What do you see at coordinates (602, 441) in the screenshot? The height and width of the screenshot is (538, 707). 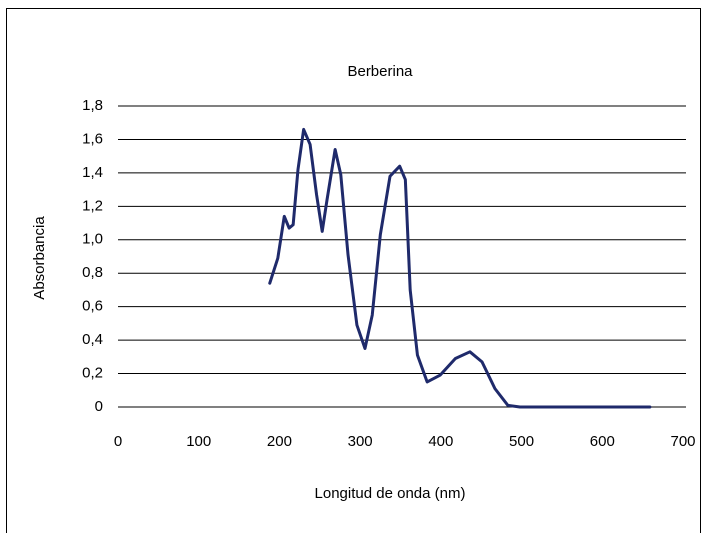 I see `x-tick-label: 600` at bounding box center [602, 441].